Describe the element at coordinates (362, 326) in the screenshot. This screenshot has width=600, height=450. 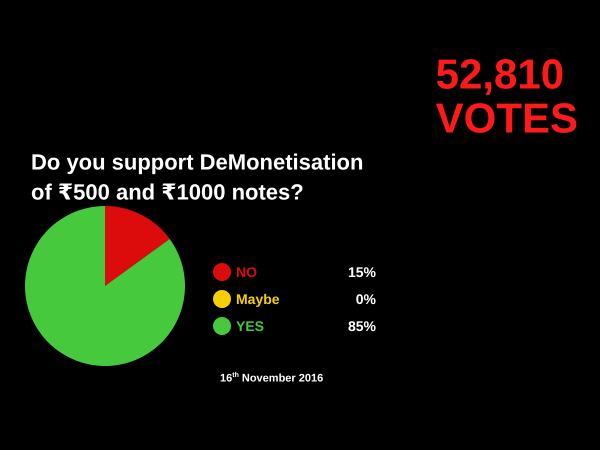
I see `data-label: 85%` at that location.